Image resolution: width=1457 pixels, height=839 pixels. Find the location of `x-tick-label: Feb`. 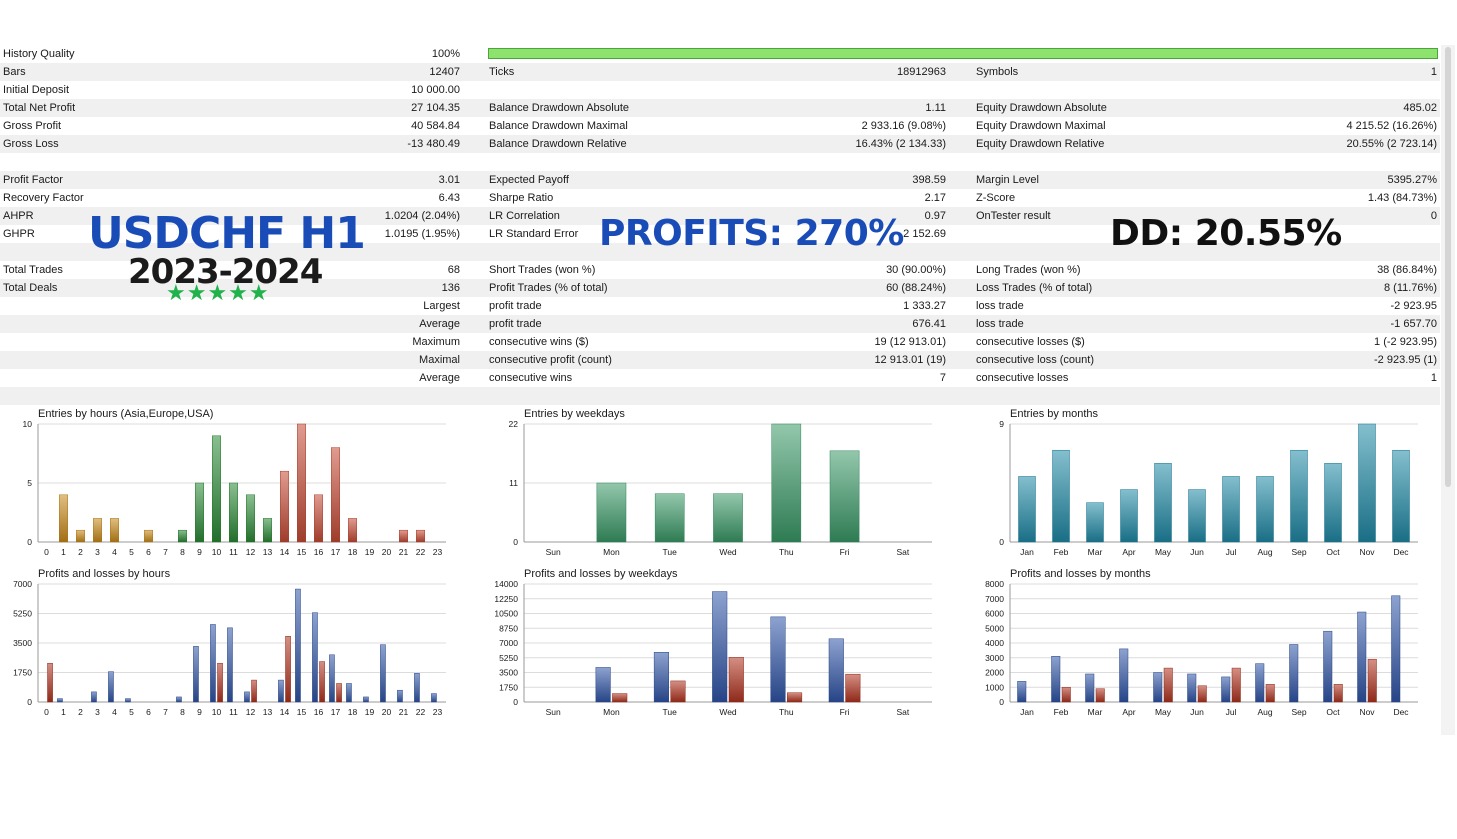

x-tick-label: Feb is located at coordinates (1061, 712).